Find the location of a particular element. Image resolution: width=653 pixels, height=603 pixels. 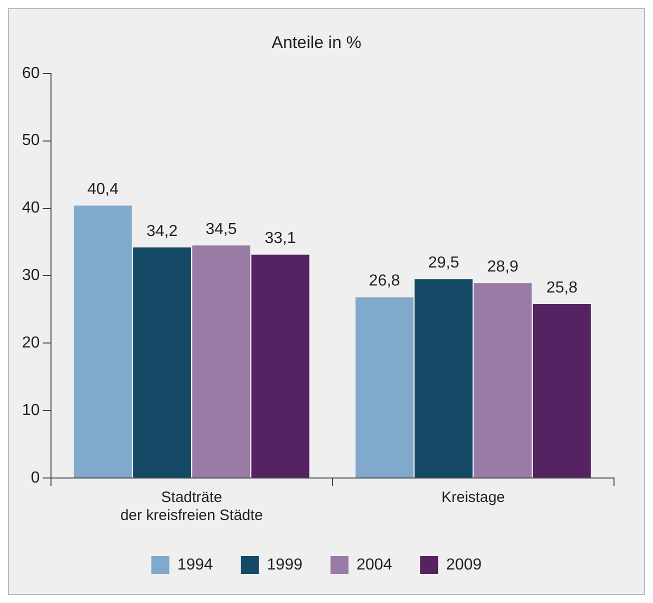

data-label: 29,5 is located at coordinates (444, 263).